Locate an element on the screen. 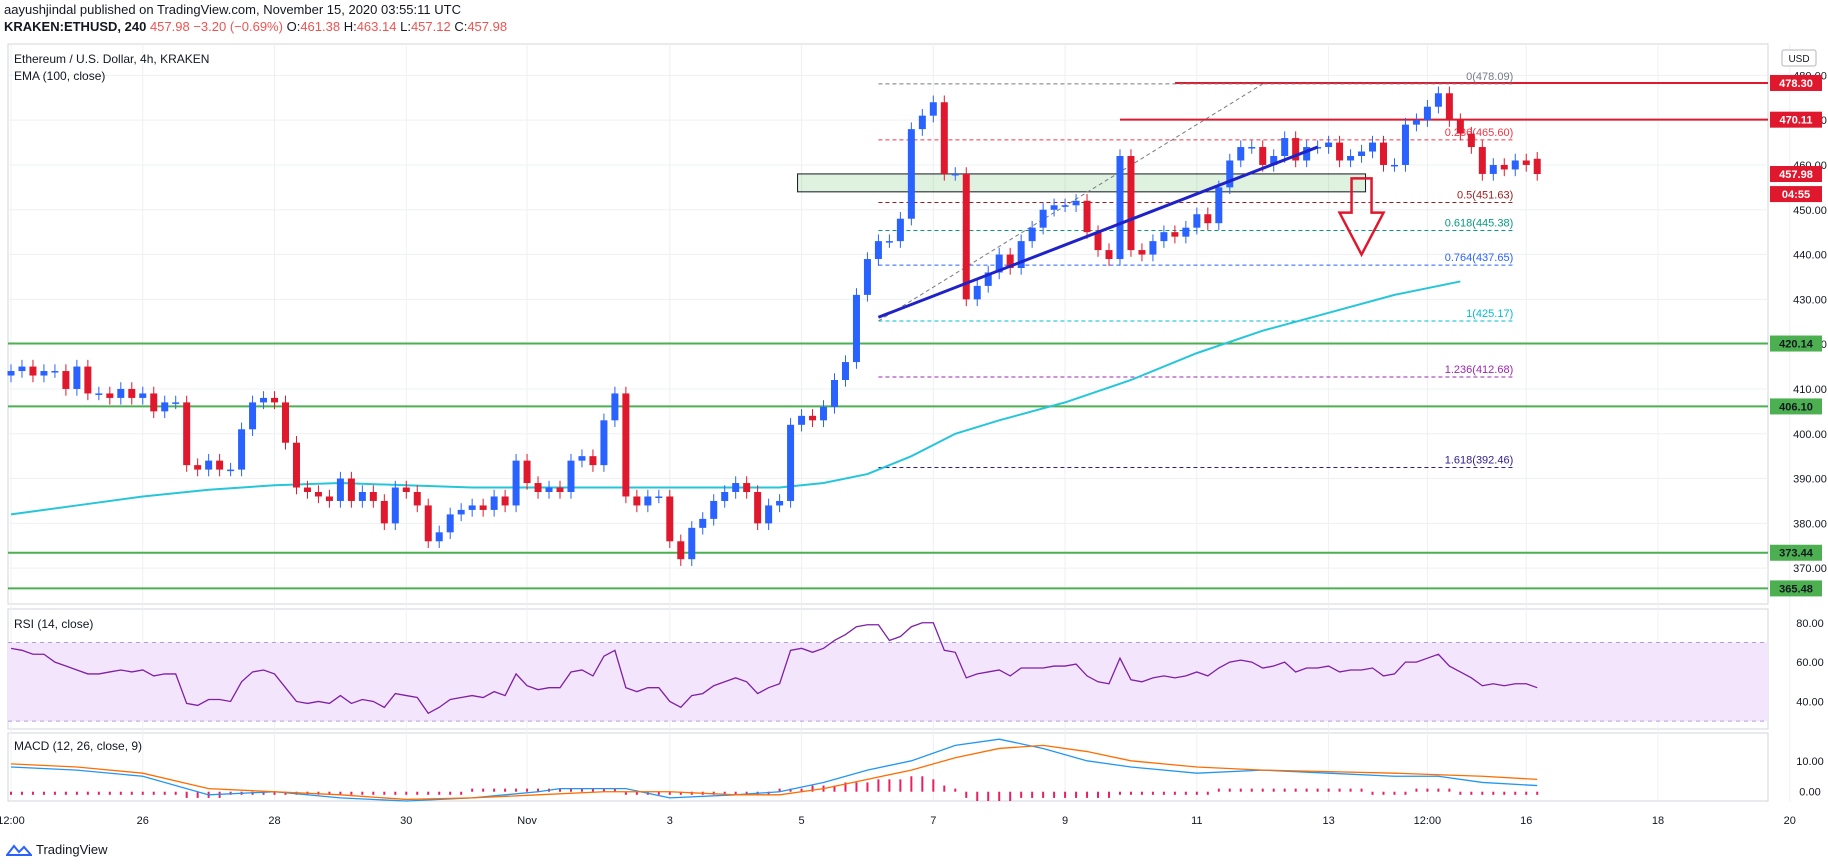  tradingview-footer: TradingView is located at coordinates (57, 849).